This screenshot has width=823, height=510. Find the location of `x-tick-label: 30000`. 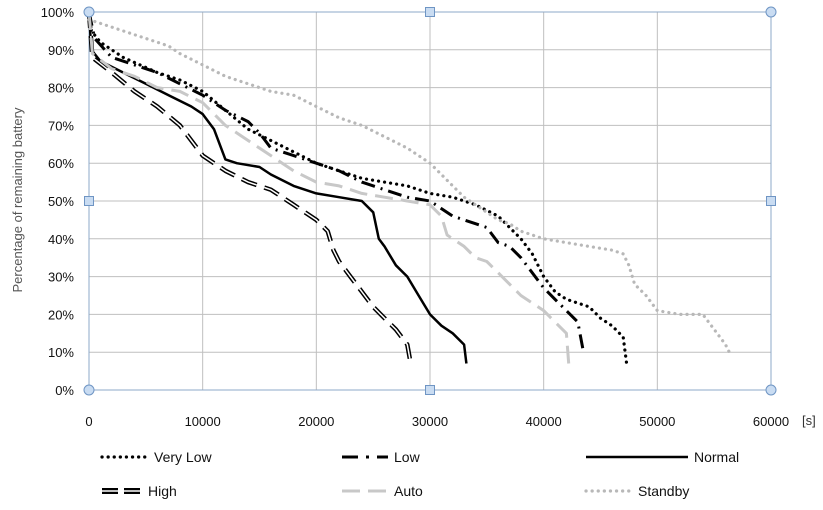

x-tick-label: 30000 is located at coordinates (430, 421).